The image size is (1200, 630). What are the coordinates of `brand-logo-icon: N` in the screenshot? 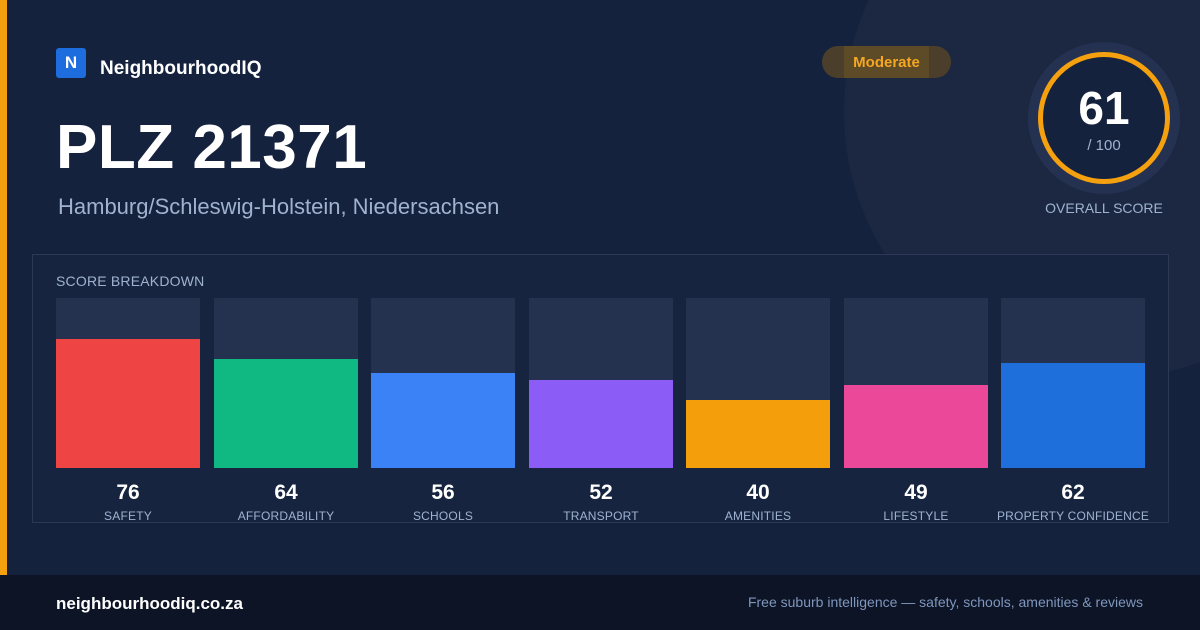 It's located at (71, 63).